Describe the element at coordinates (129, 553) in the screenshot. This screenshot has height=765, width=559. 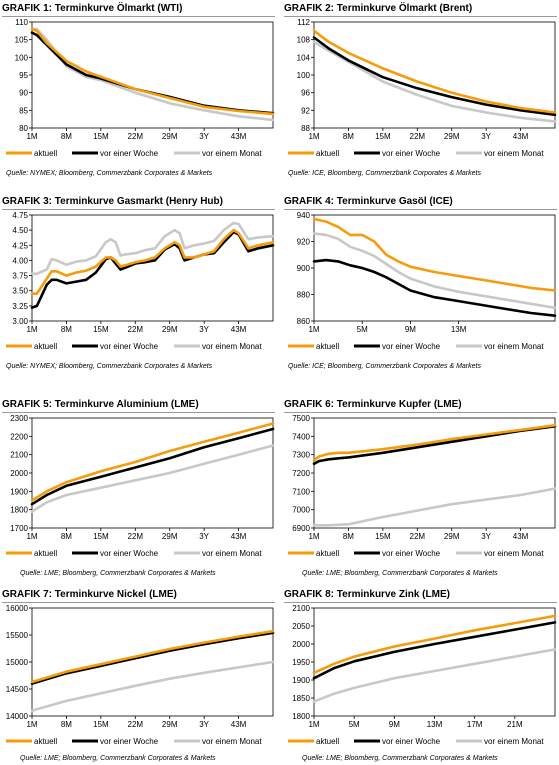
I see `legend-label: vor einer Woche` at that location.